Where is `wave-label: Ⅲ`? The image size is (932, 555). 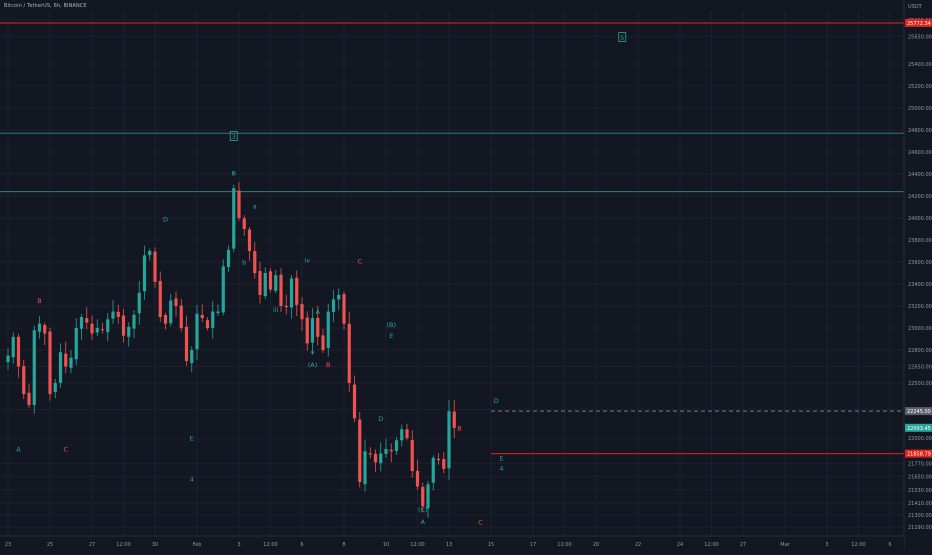 wave-label: Ⅲ is located at coordinates (234, 173).